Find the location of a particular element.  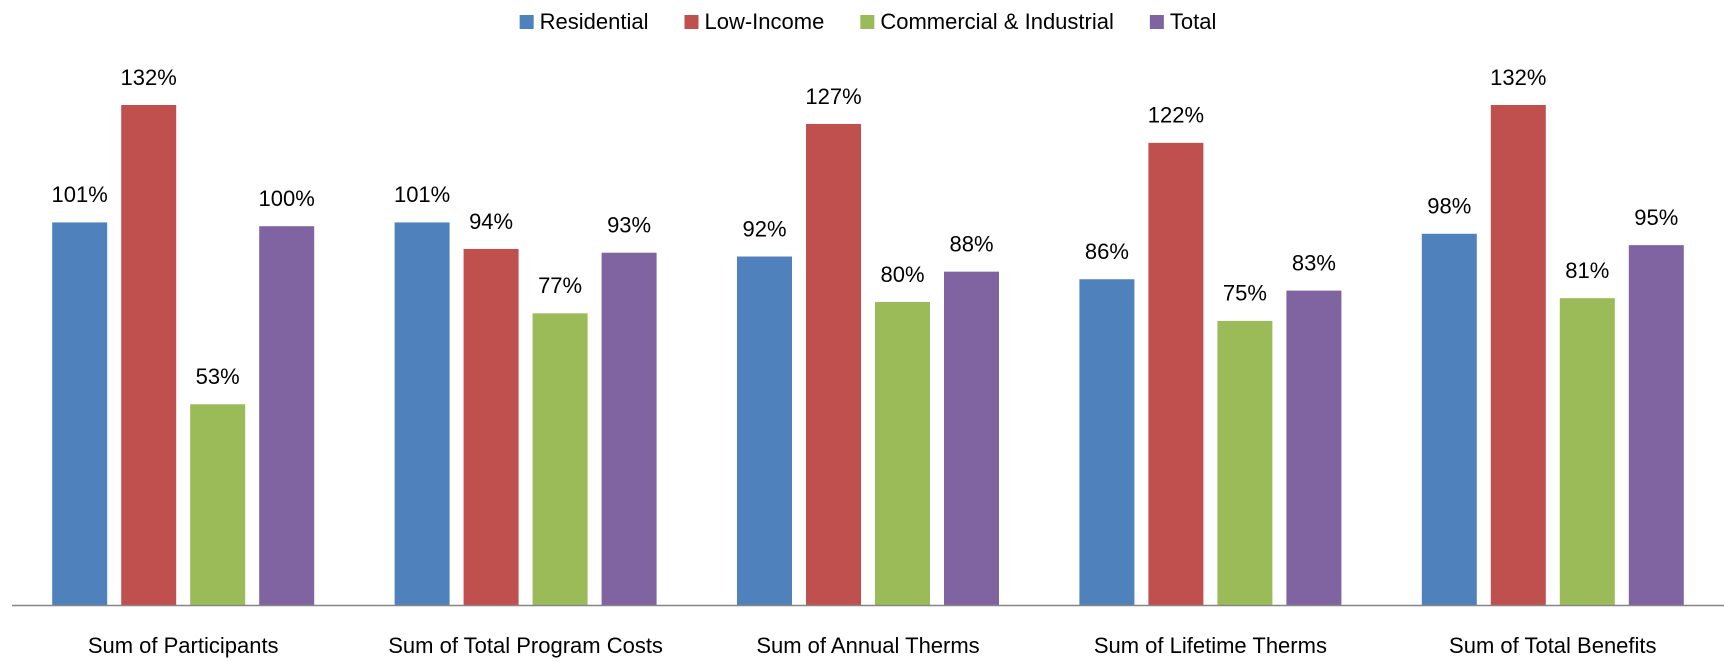

legend-label: Low-Income is located at coordinates (765, 21).